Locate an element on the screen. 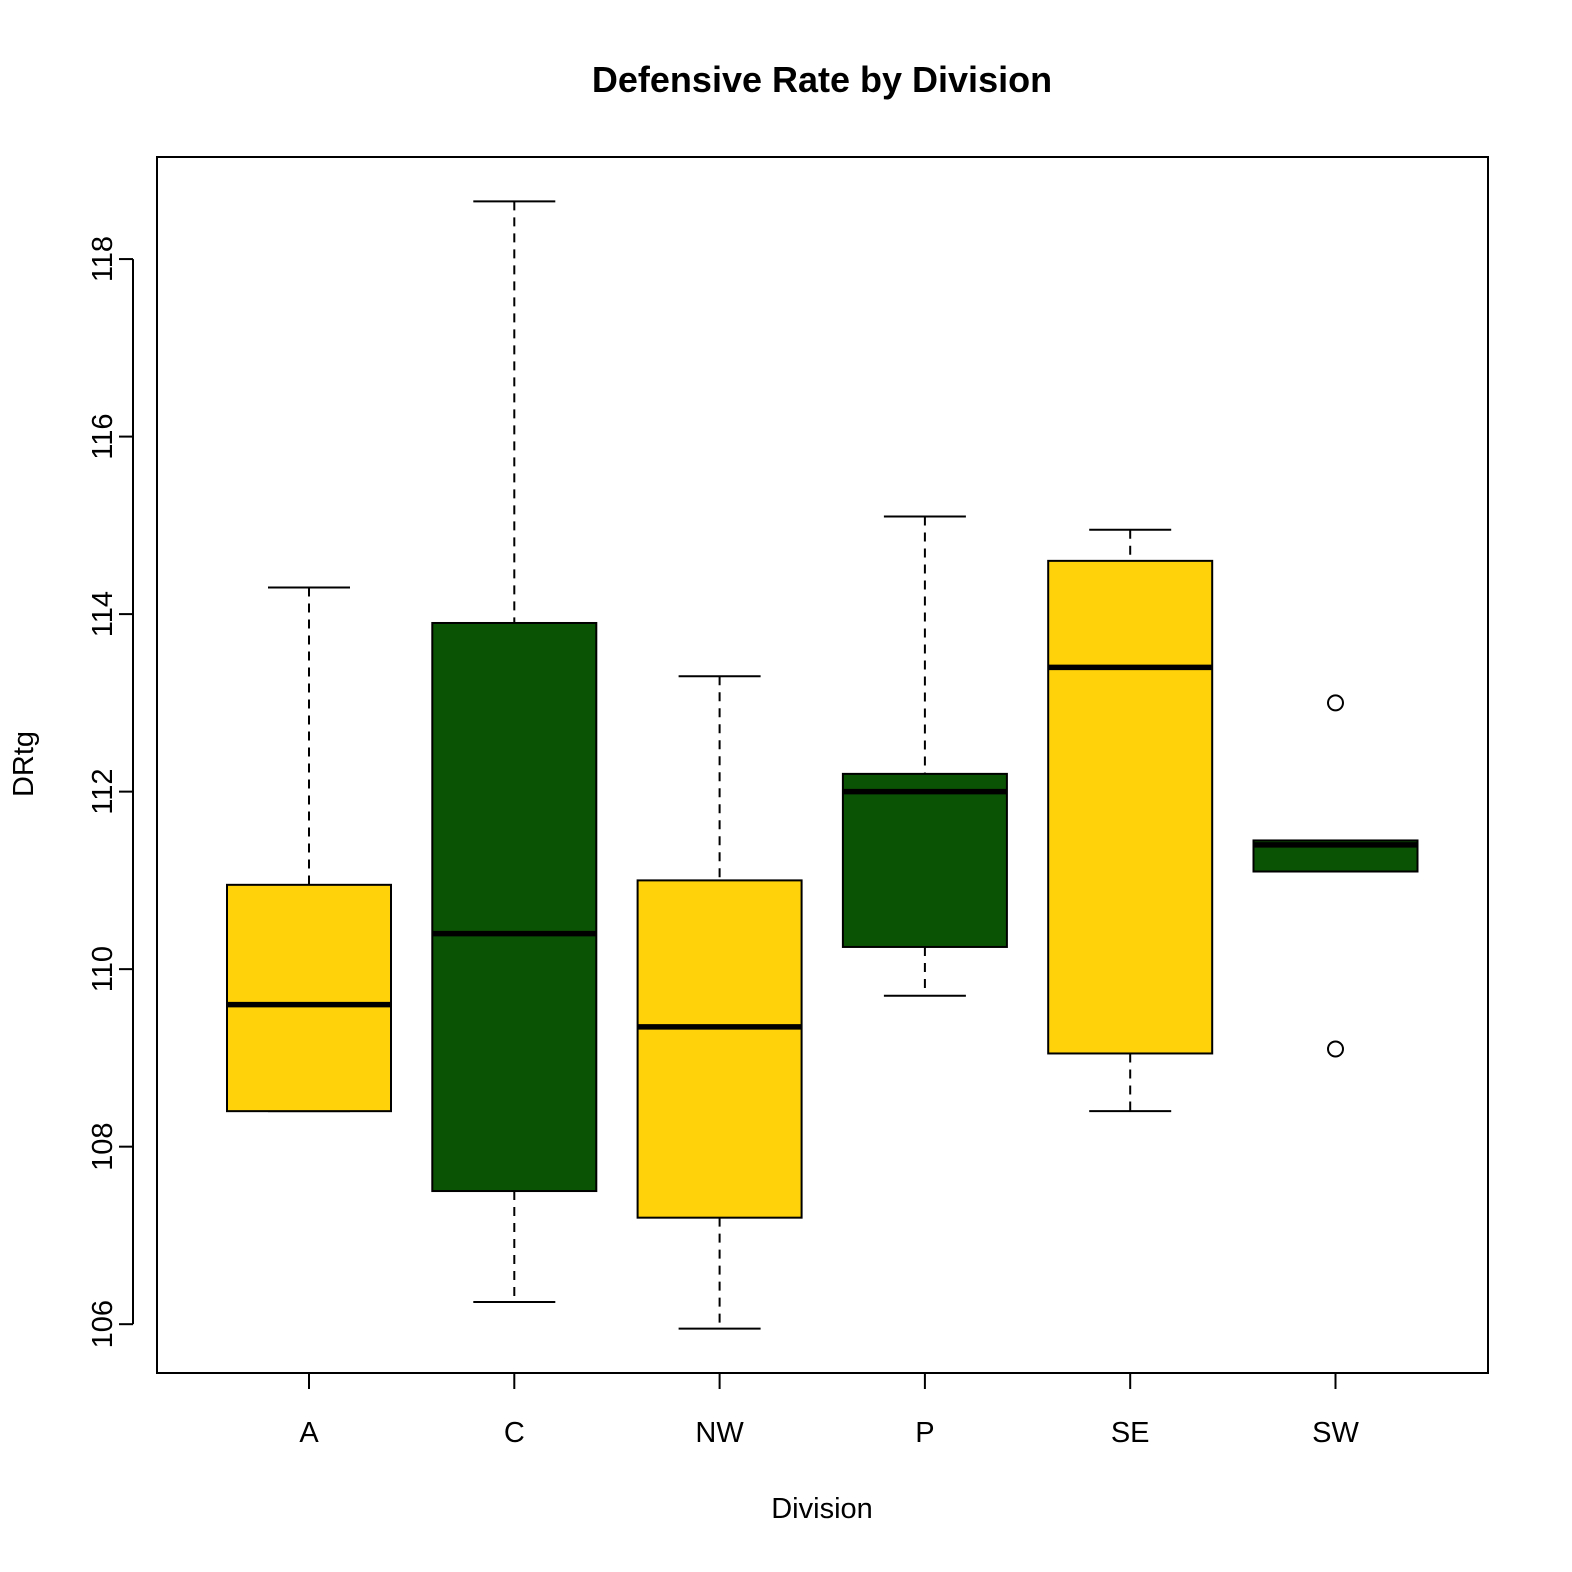  box-nw is located at coordinates (719, 1002).